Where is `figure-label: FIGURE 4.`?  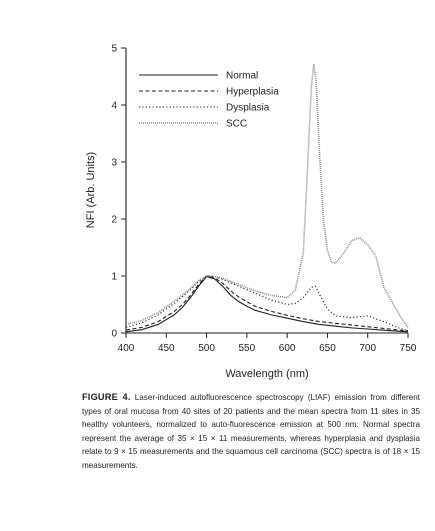 figure-label: FIGURE 4. is located at coordinates (106, 397).